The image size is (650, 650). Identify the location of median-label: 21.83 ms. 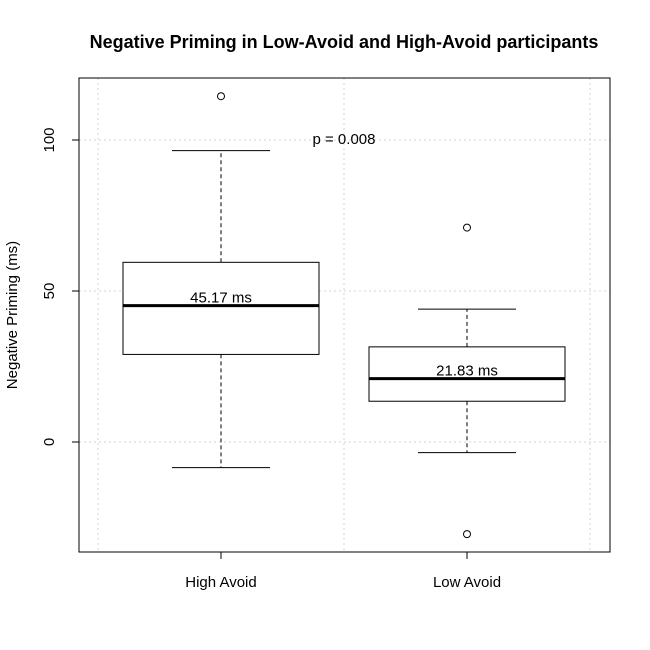
(467, 371).